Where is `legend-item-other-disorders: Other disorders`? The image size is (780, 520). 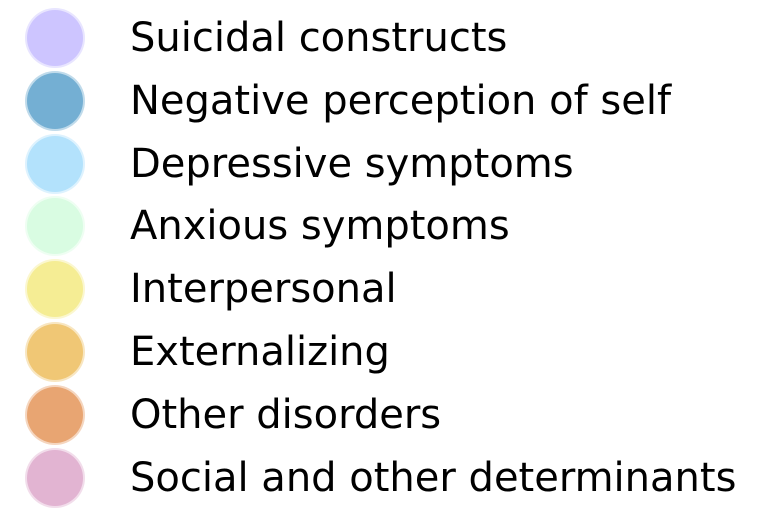 legend-item-other-disorders: Other disorders is located at coordinates (390, 416).